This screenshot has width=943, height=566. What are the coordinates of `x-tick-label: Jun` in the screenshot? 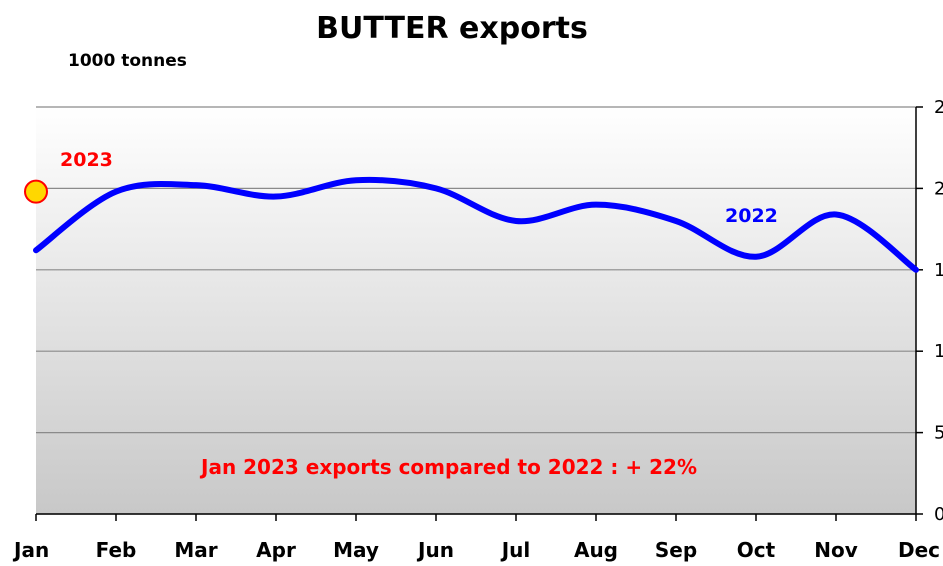 It's located at (435, 550).